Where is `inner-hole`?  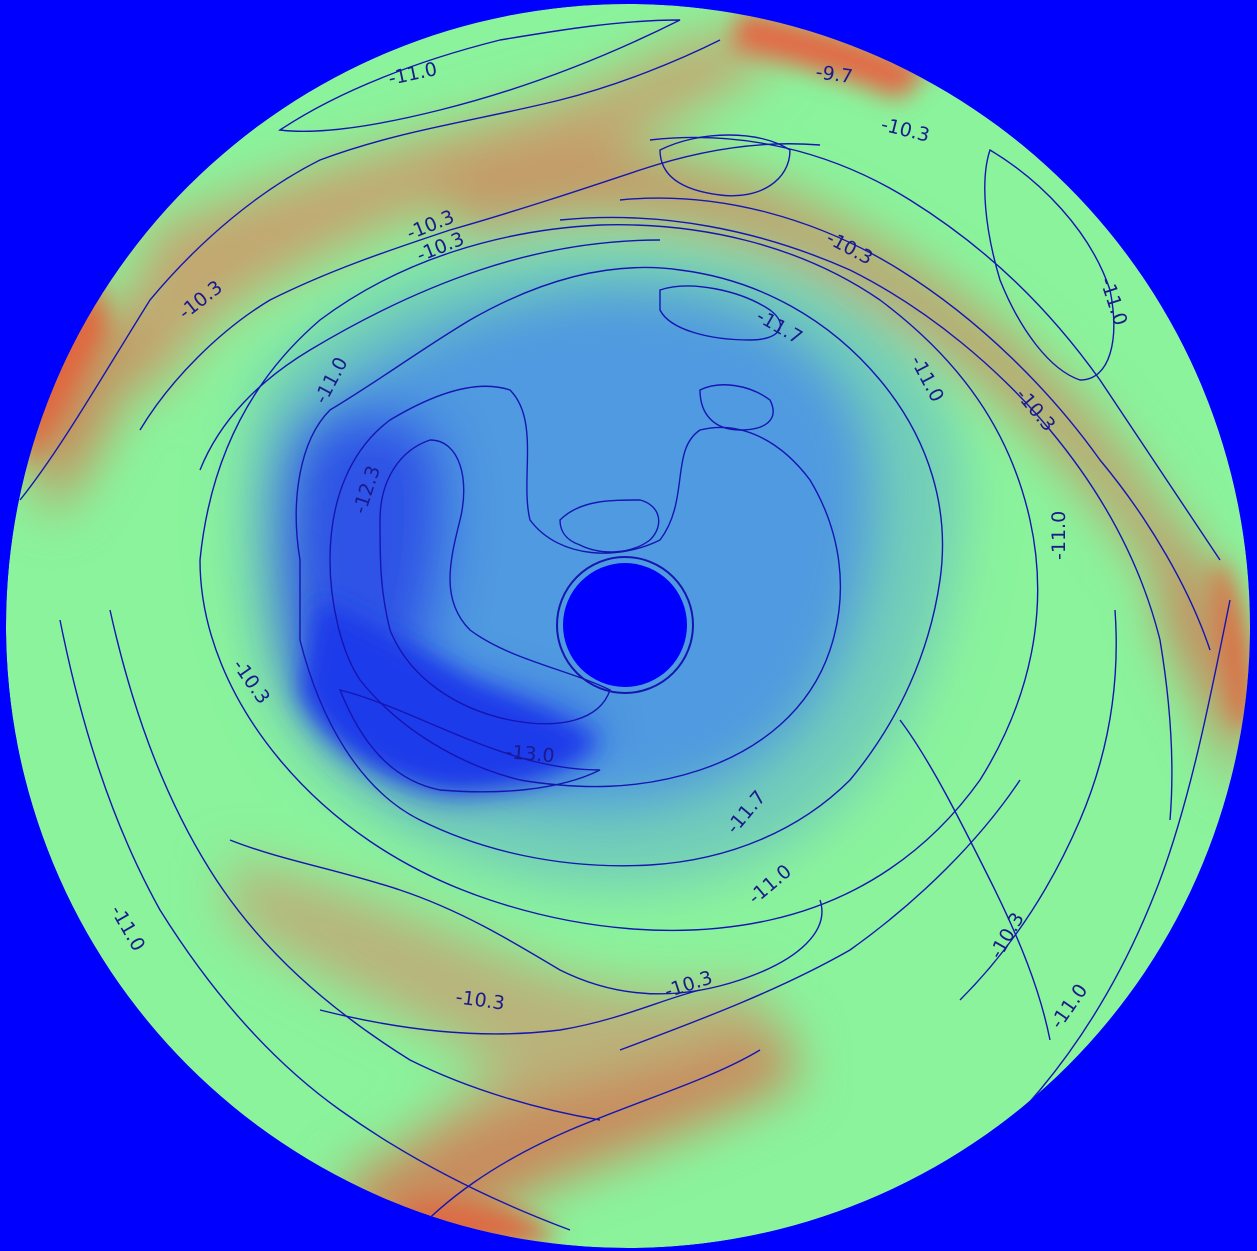
inner-hole is located at coordinates (625, 625).